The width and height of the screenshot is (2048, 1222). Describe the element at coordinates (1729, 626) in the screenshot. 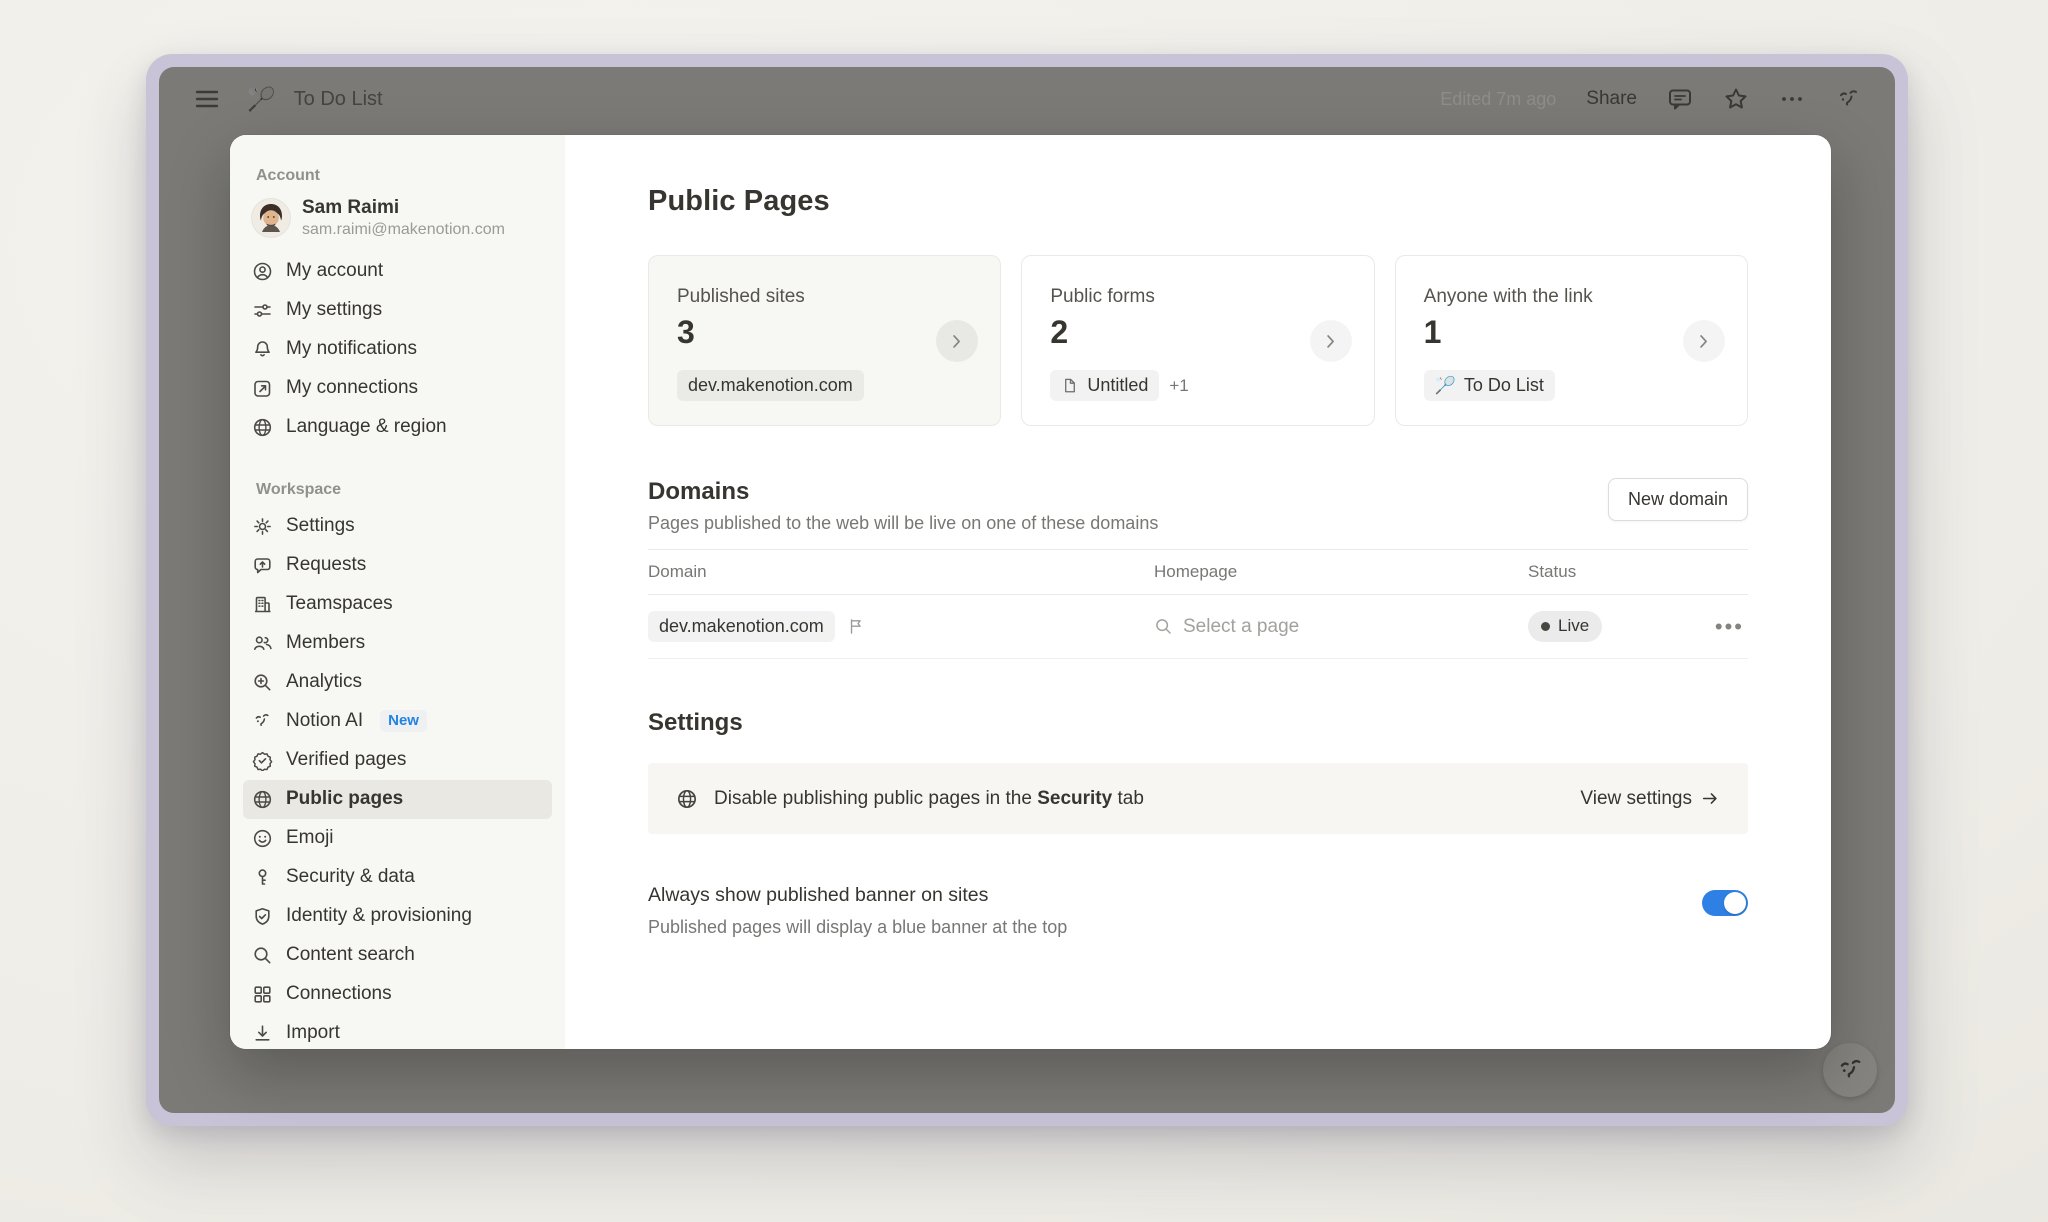

I see `row-menu-button: •••` at that location.